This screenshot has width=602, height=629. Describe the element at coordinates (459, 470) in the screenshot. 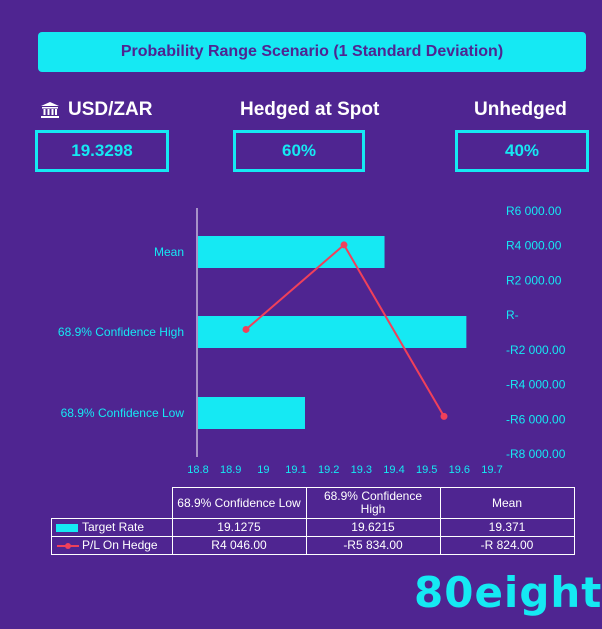

I see `x-tick-label: 19.6` at that location.